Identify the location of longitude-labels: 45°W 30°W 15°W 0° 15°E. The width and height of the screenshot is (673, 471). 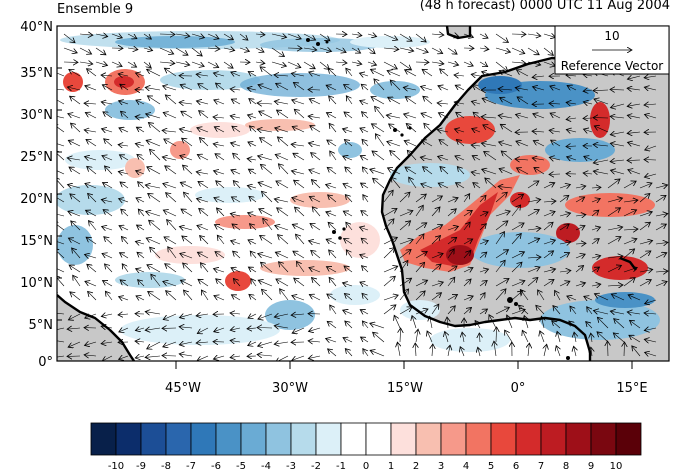
(406, 388).